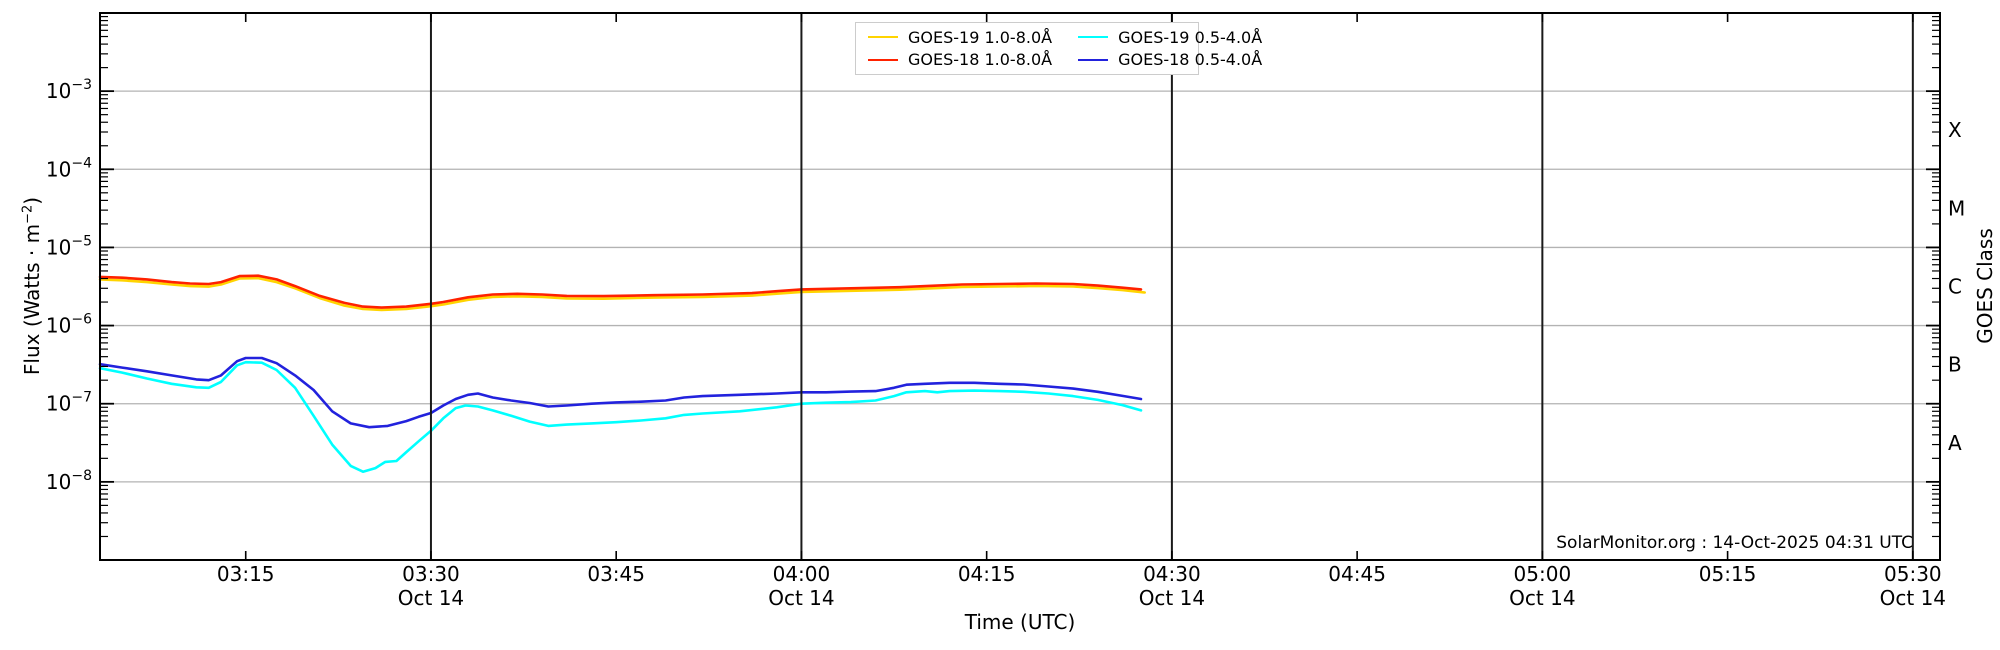 Image resolution: width=2000 pixels, height=650 pixels. I want to click on x-tick-label: 04:15, so click(987, 574).